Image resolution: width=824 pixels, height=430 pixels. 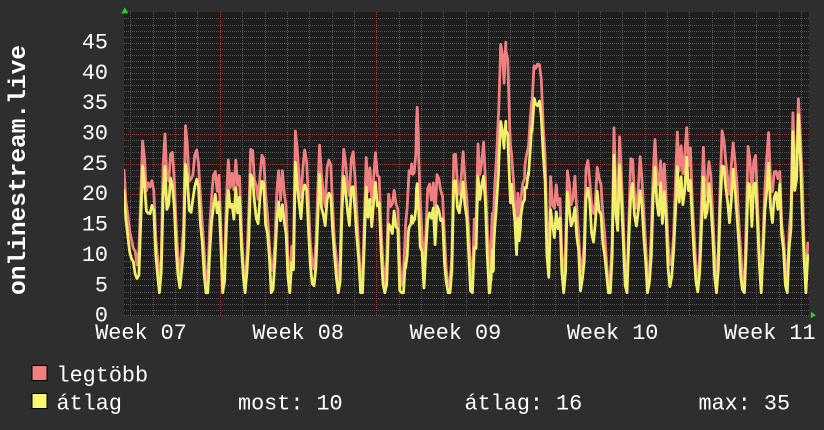 What do you see at coordinates (95, 255) in the screenshot?
I see `svg-text: 10` at bounding box center [95, 255].